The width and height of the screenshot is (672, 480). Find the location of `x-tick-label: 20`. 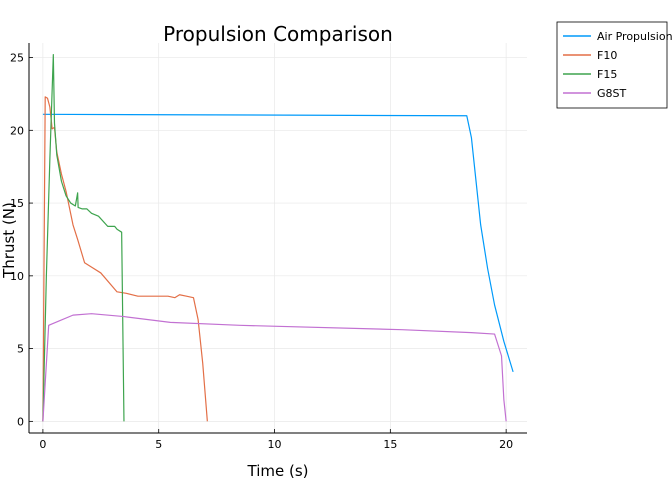

x-tick-label: 20 is located at coordinates (506, 444).